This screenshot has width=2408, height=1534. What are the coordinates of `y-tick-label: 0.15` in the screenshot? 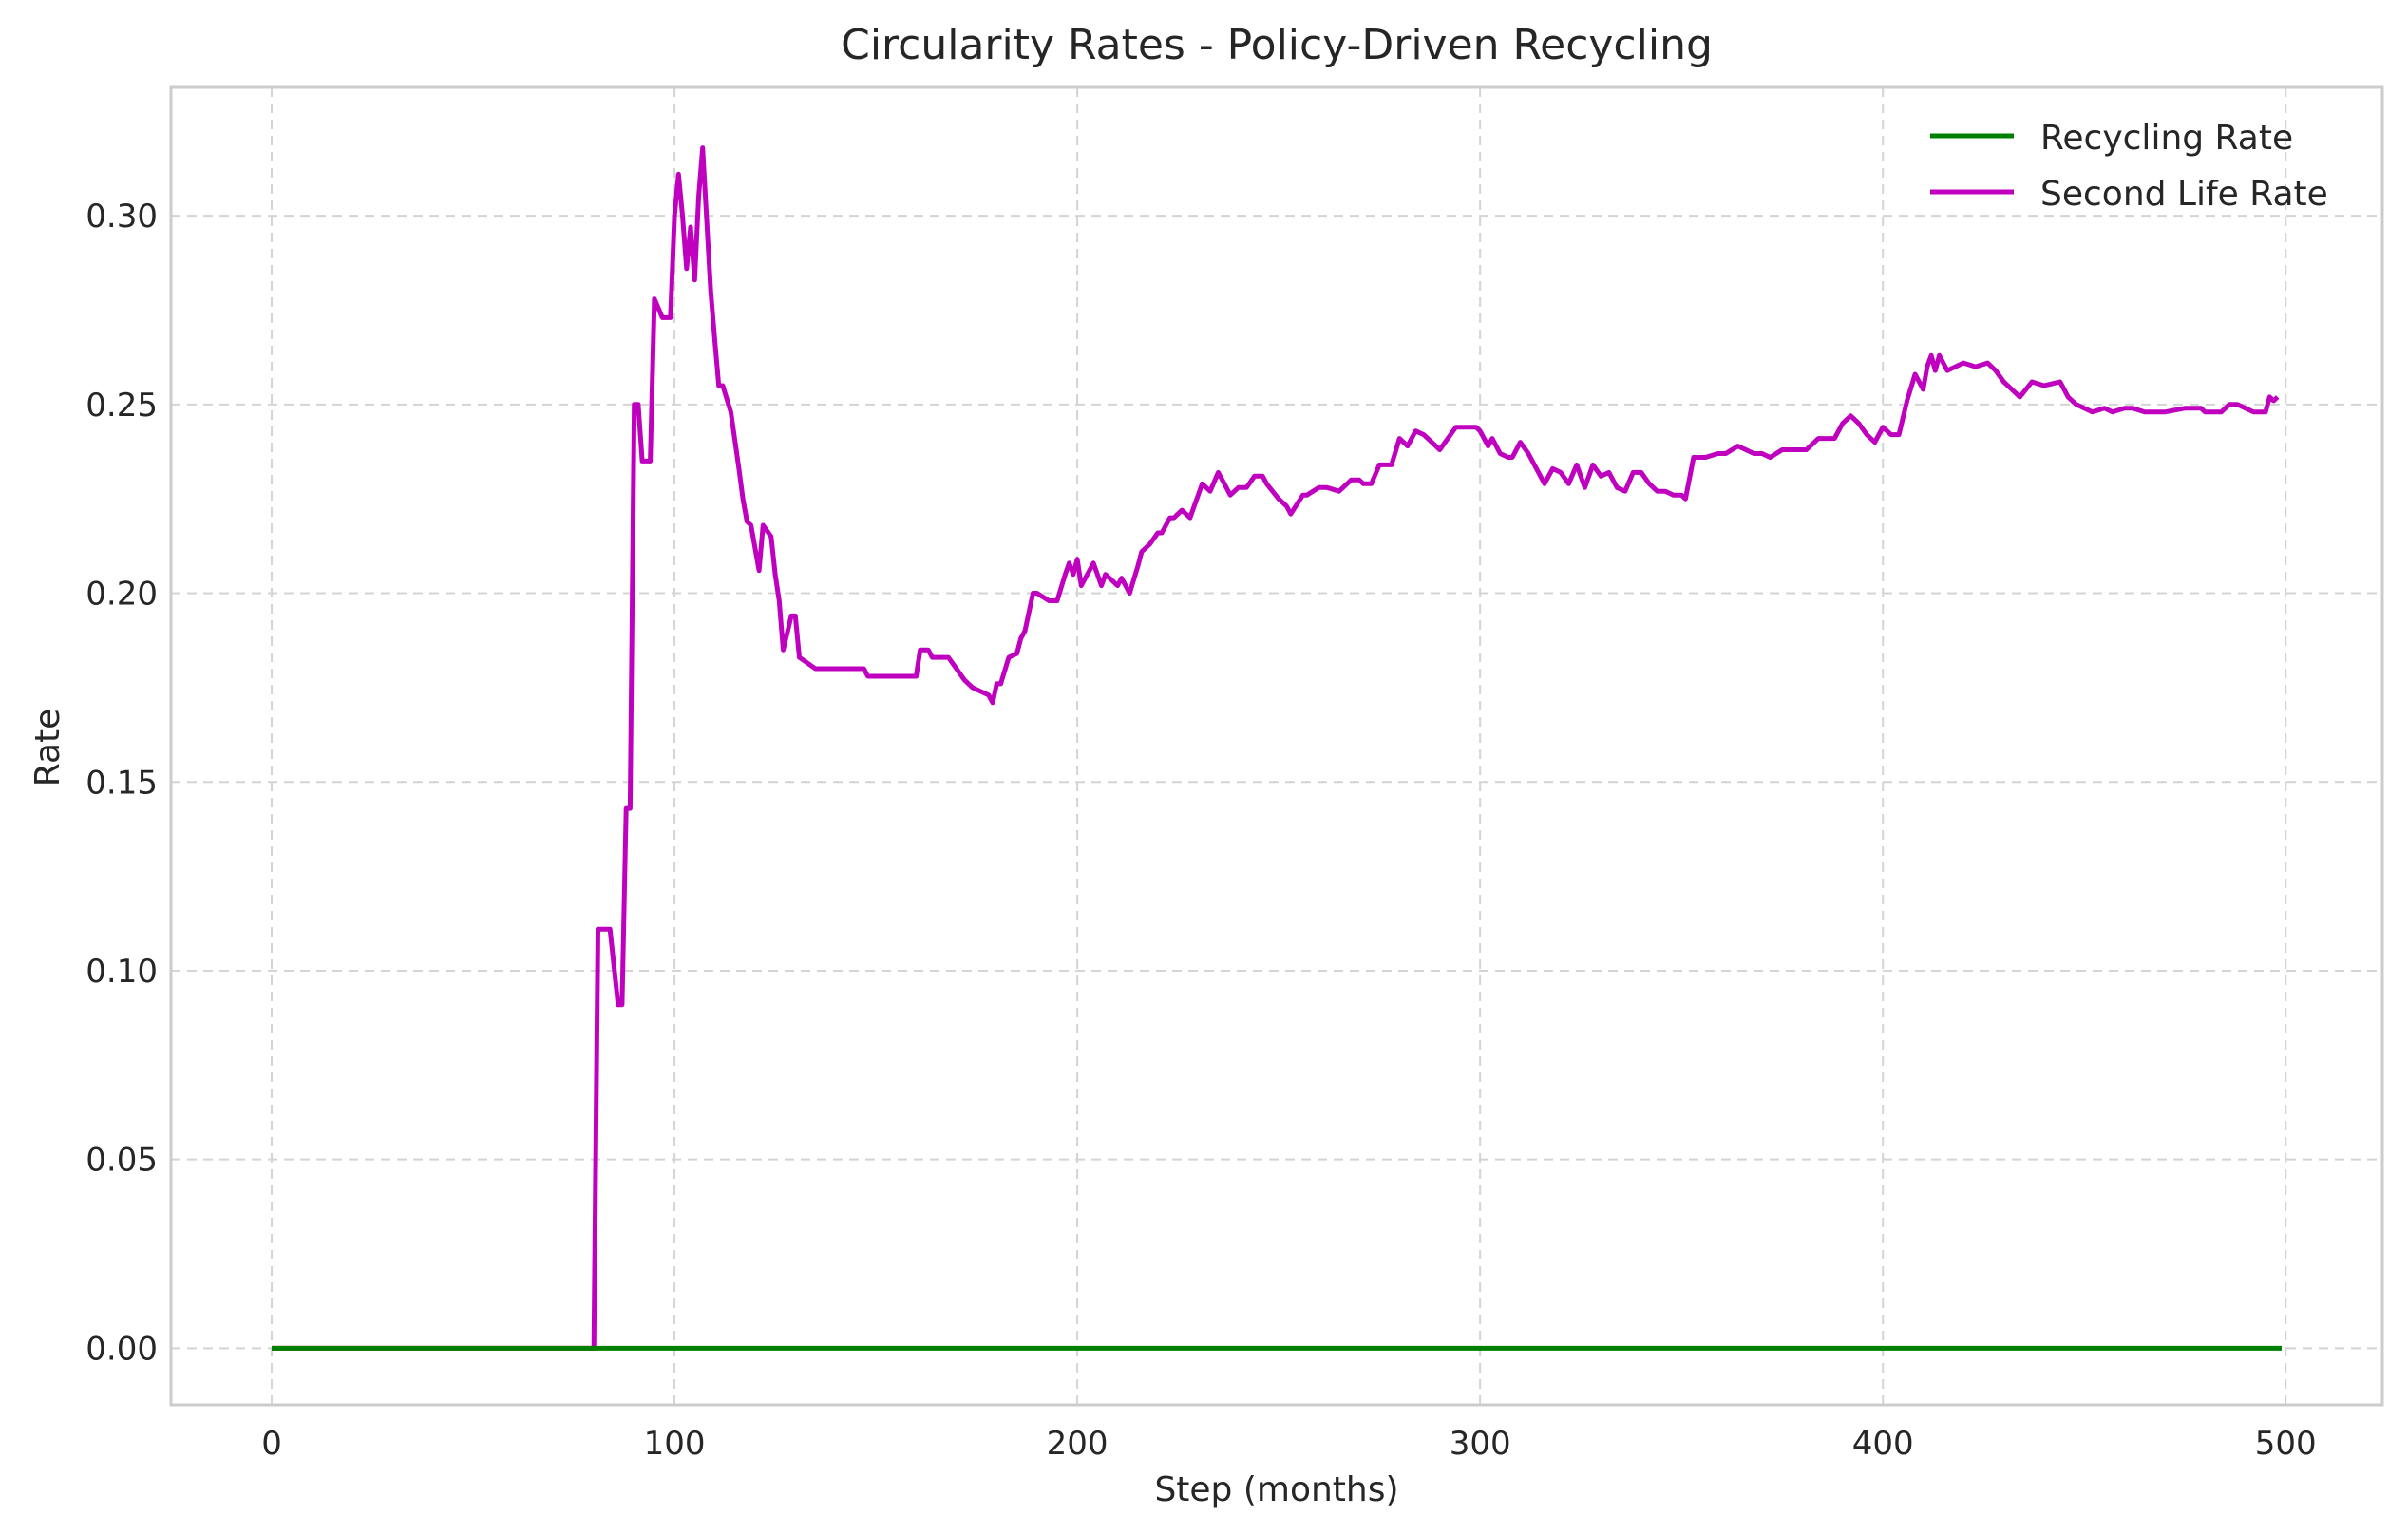 It's located at (122, 783).